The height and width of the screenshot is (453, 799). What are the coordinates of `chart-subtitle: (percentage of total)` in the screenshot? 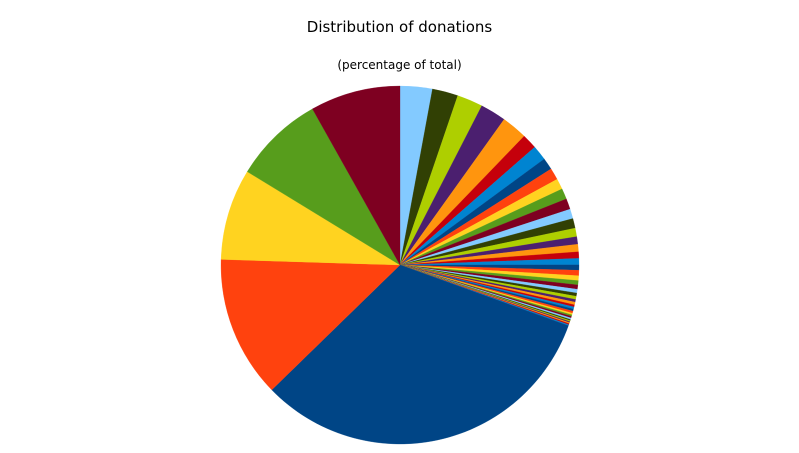 It's located at (399, 65).